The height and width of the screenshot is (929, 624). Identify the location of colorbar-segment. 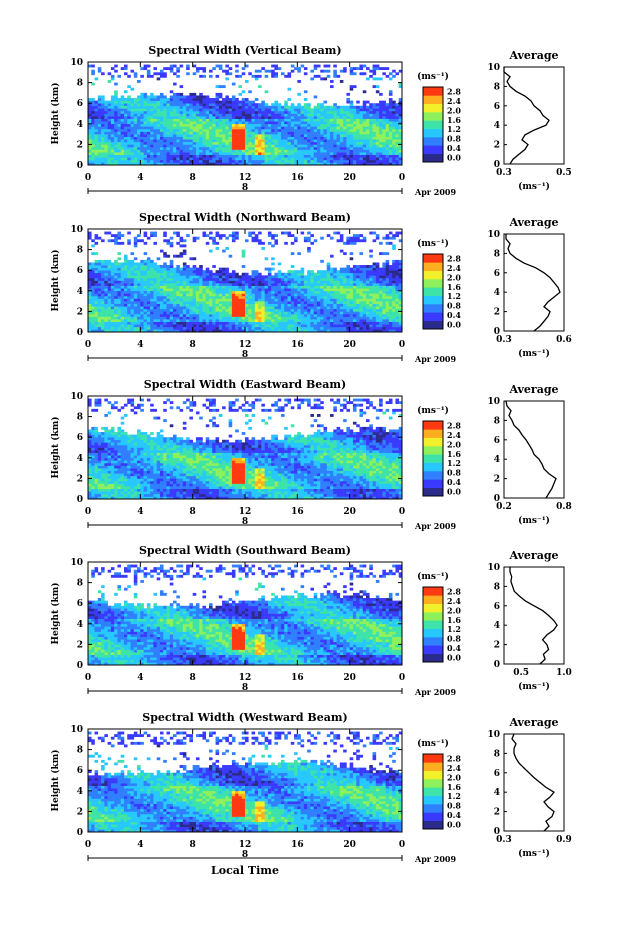
(433, 108).